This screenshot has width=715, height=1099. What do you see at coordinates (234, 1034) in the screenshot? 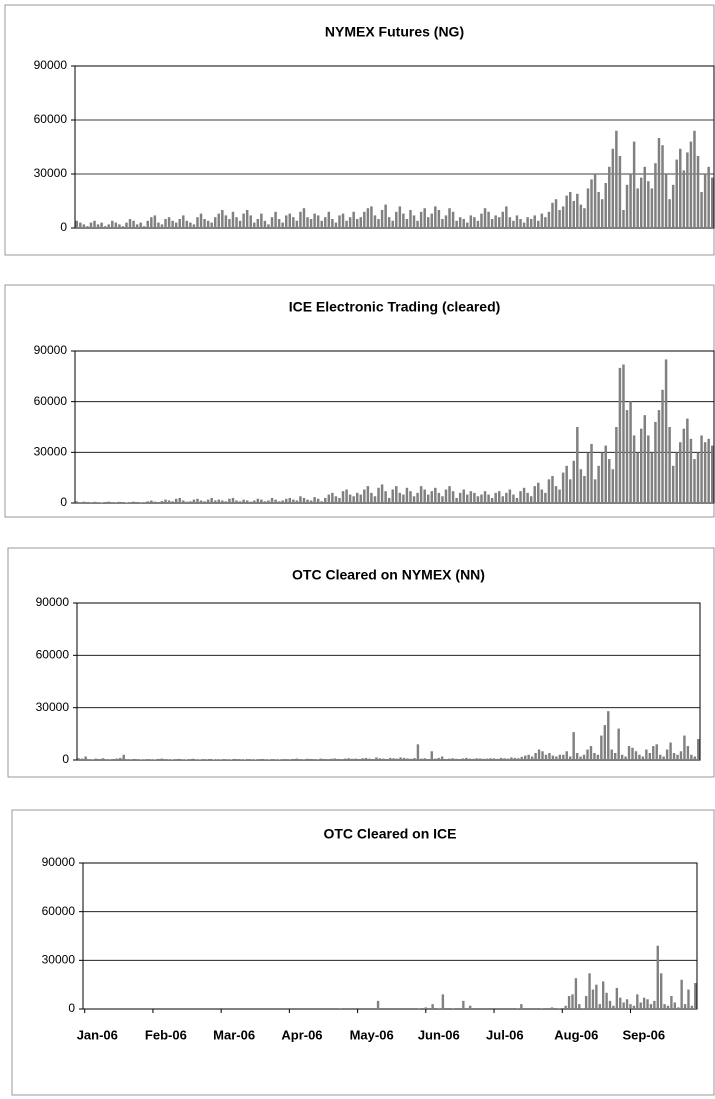
I see `x-tick-label: Mar-06` at bounding box center [234, 1034].